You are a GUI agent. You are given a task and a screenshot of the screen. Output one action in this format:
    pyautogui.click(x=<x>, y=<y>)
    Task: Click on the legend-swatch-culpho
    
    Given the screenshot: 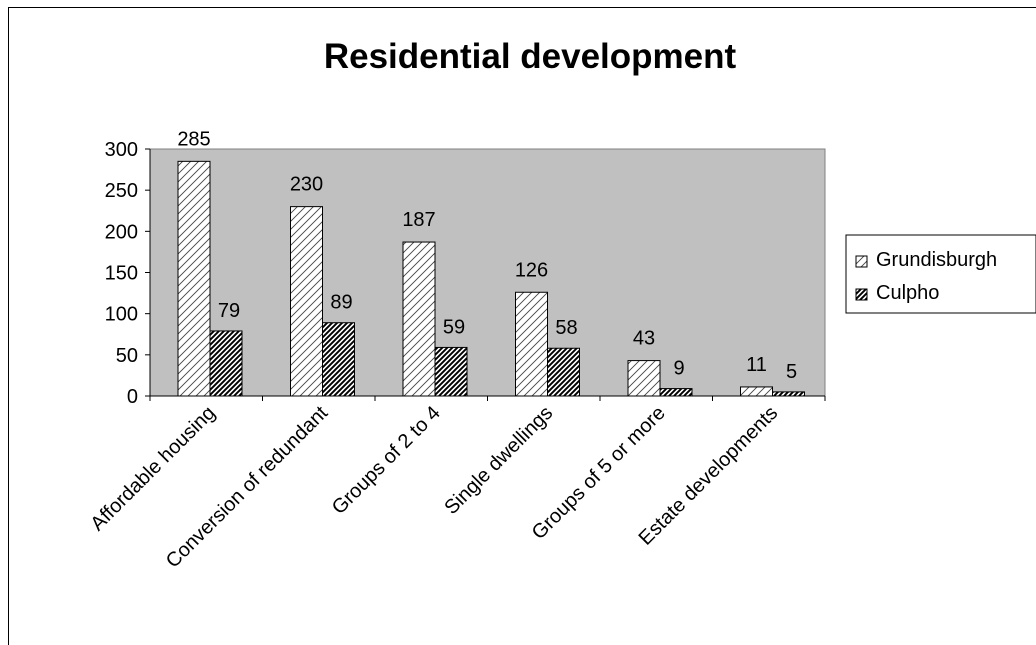 What is the action you would take?
    pyautogui.click(x=861, y=294)
    